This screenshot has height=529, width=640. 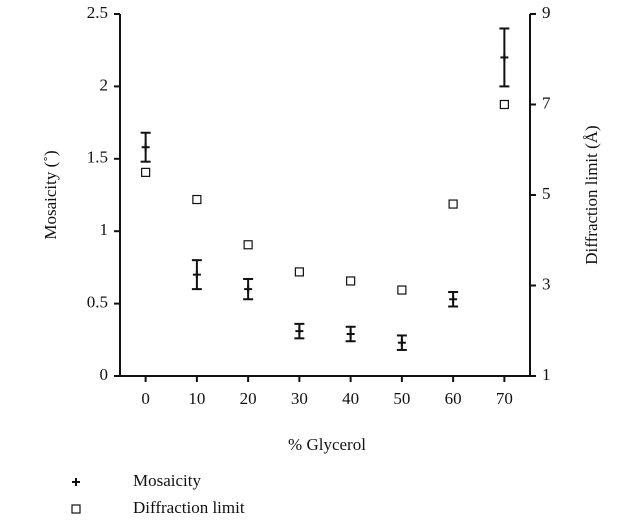 What do you see at coordinates (327, 444) in the screenshot?
I see `x-axis-label: % Glycerol` at bounding box center [327, 444].